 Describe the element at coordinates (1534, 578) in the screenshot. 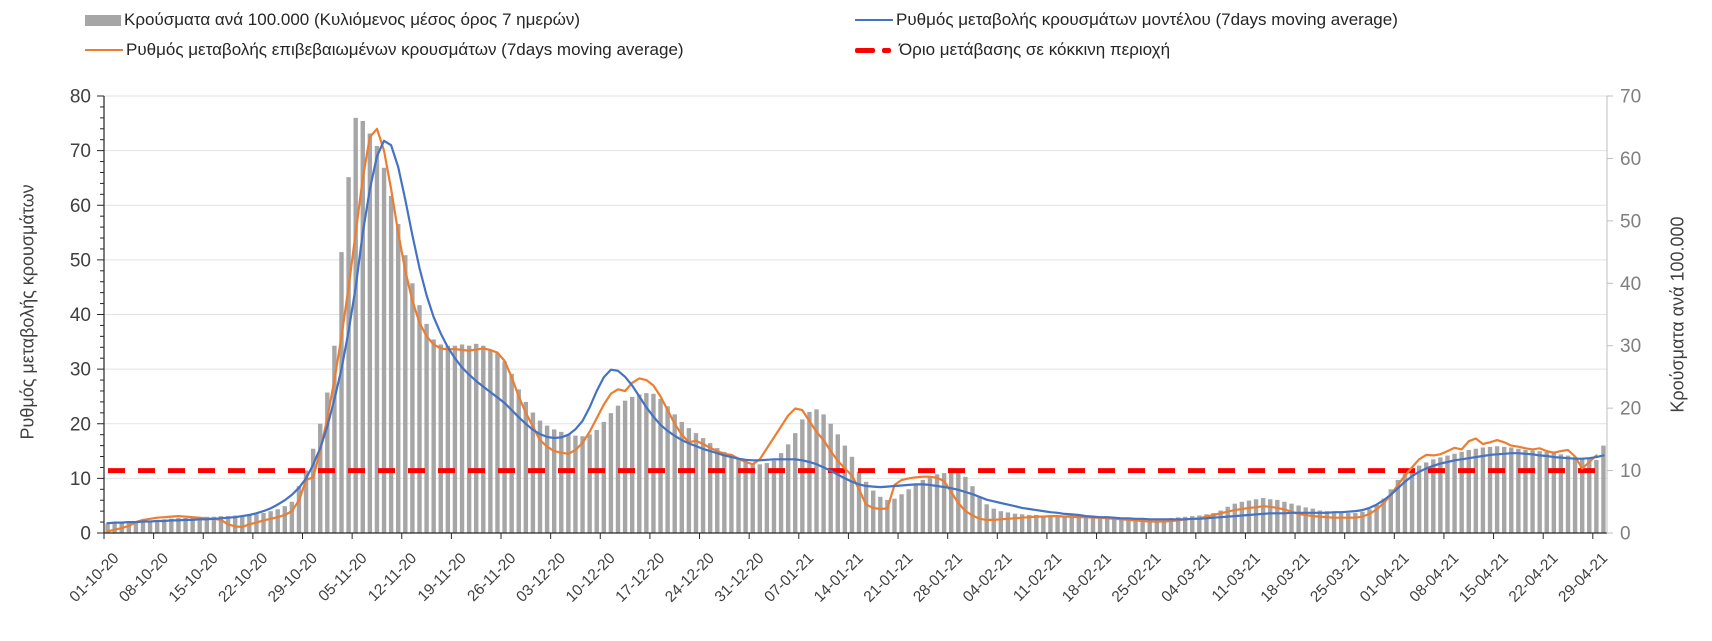

I see `svg-text: 22-04-21` at that location.